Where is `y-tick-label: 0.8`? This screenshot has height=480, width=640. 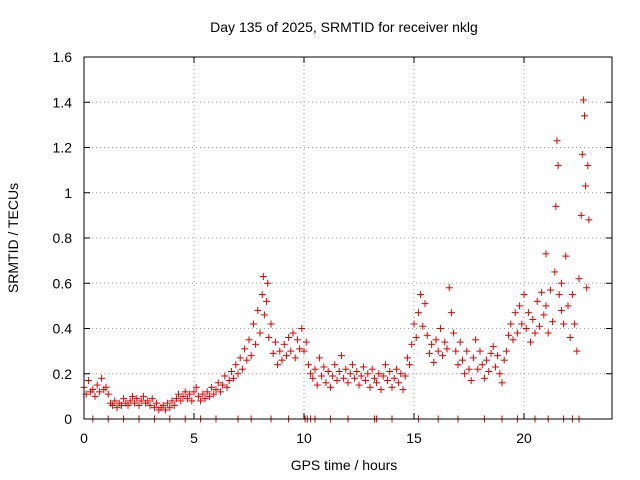
y-tick-label: 0.8 is located at coordinates (63, 238).